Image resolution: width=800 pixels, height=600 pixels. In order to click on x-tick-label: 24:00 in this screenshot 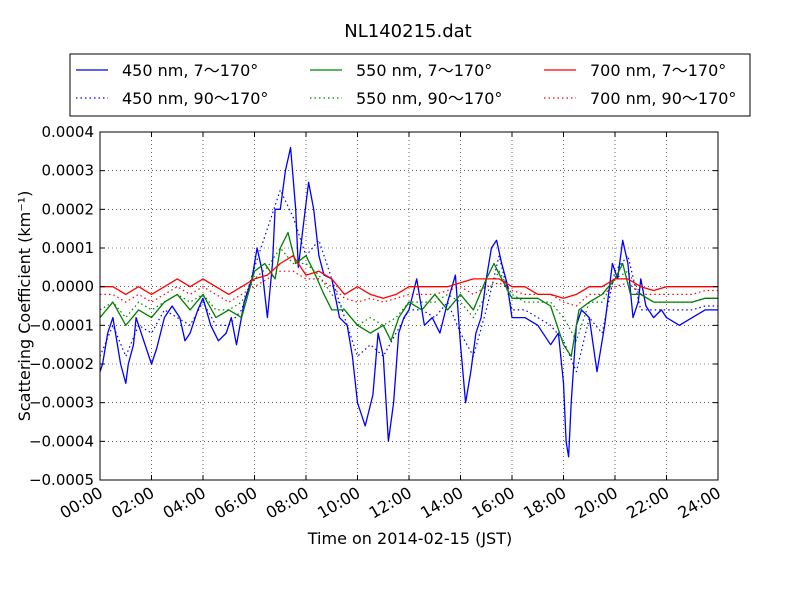, I will do `click(699, 503)`.